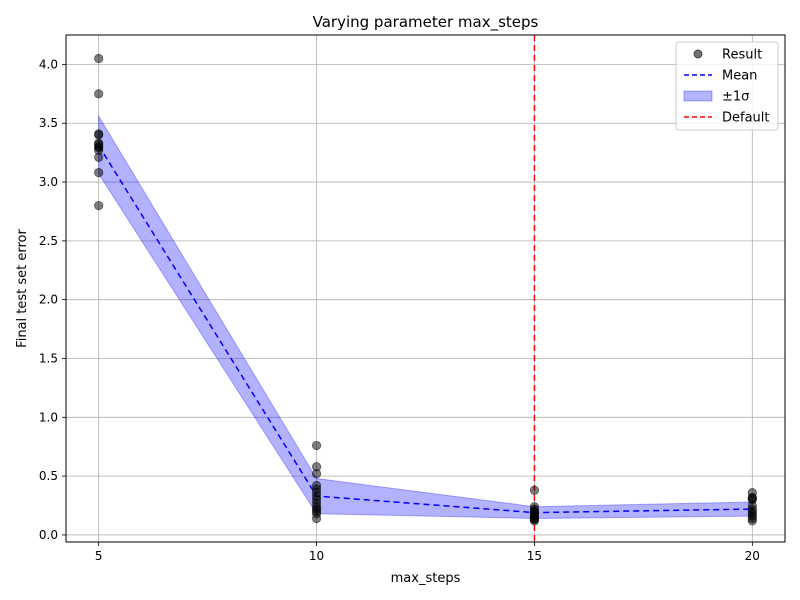 This screenshot has width=800, height=600. Describe the element at coordinates (427, 552) in the screenshot. I see `x-axis-ticks: 5 10 15 20` at that location.